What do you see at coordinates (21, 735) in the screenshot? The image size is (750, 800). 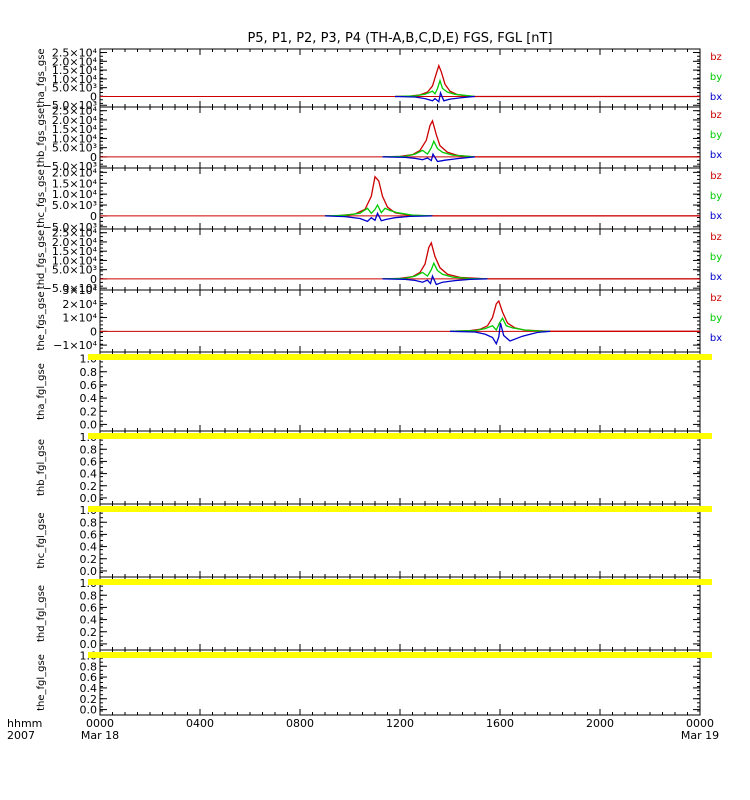 I see `year-label: 2007` at bounding box center [21, 735].